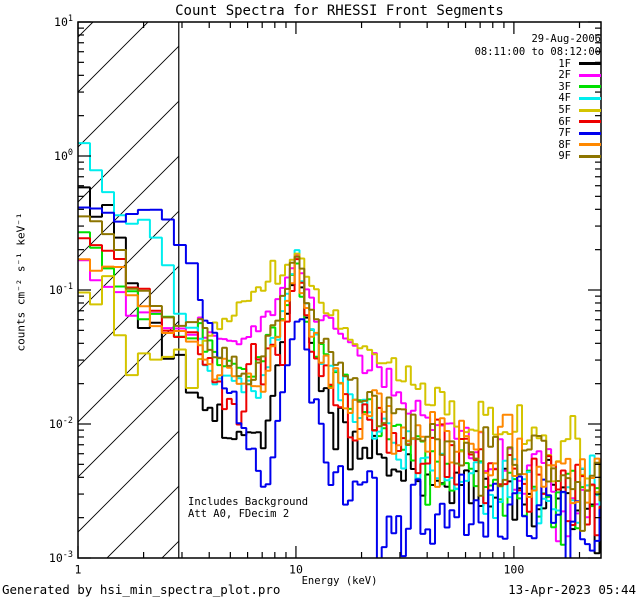  What do you see at coordinates (590, 133) in the screenshot?
I see `legend-swatch-7F` at bounding box center [590, 133].